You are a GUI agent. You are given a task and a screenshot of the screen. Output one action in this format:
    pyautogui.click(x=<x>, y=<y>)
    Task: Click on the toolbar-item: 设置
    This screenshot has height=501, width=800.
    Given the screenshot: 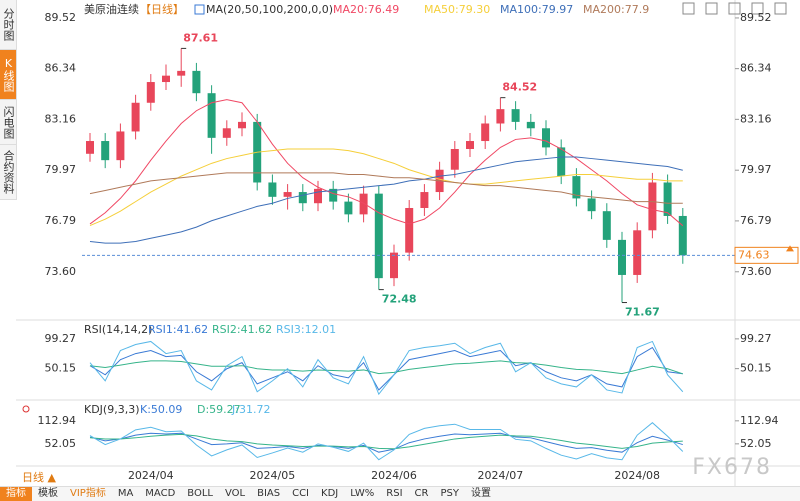 What is the action you would take?
    pyautogui.click(x=480, y=493)
    